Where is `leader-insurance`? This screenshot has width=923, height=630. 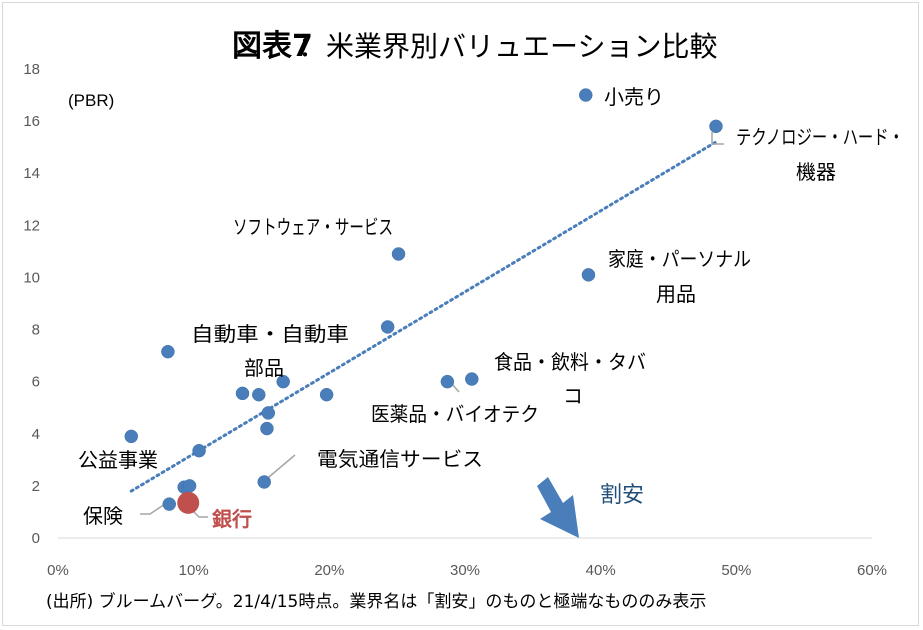
leader-insurance is located at coordinates (154, 508).